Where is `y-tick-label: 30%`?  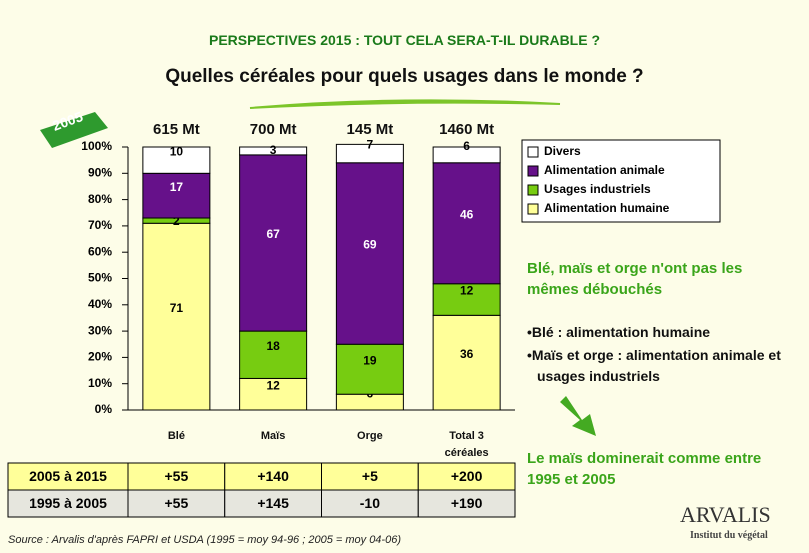 y-tick-label: 30% is located at coordinates (100, 330).